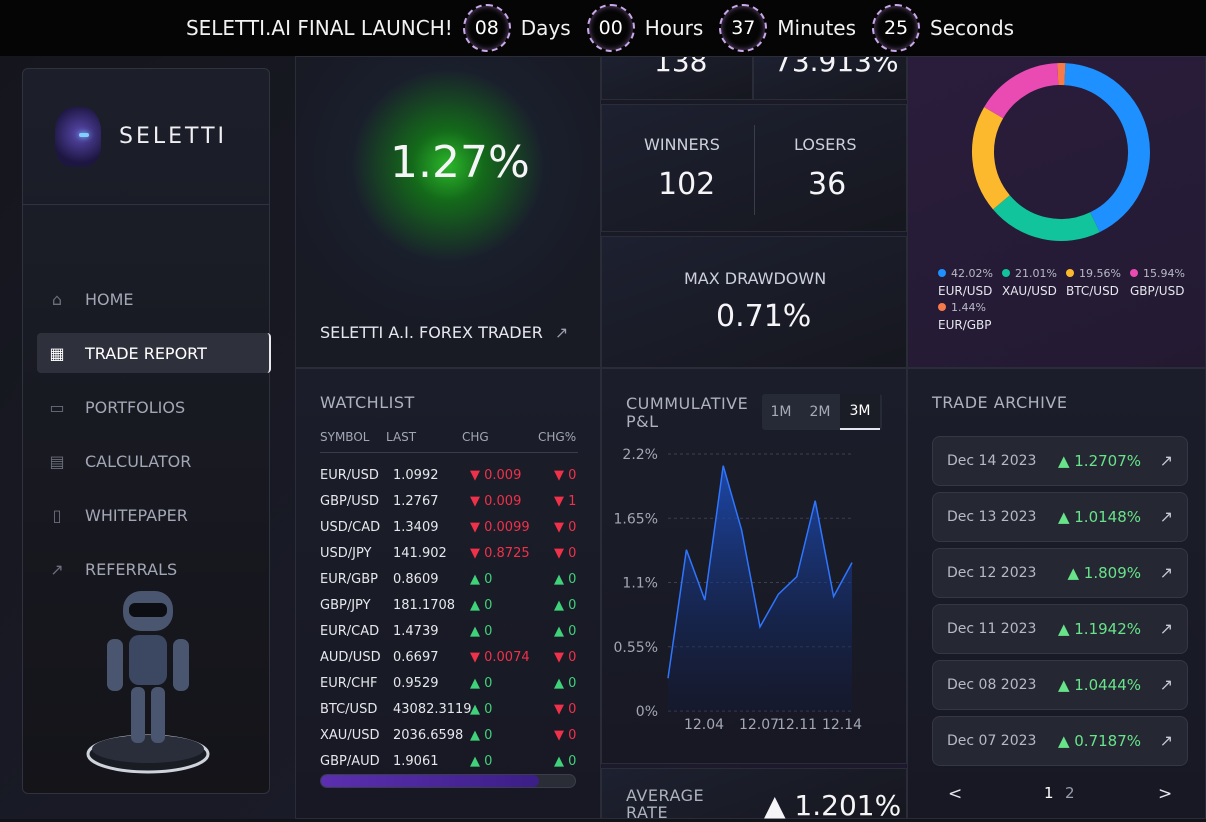 The height and width of the screenshot is (822, 1206). I want to click on archive-row: Dec 13 2023▲ 1.0148%↗, so click(1060, 517).